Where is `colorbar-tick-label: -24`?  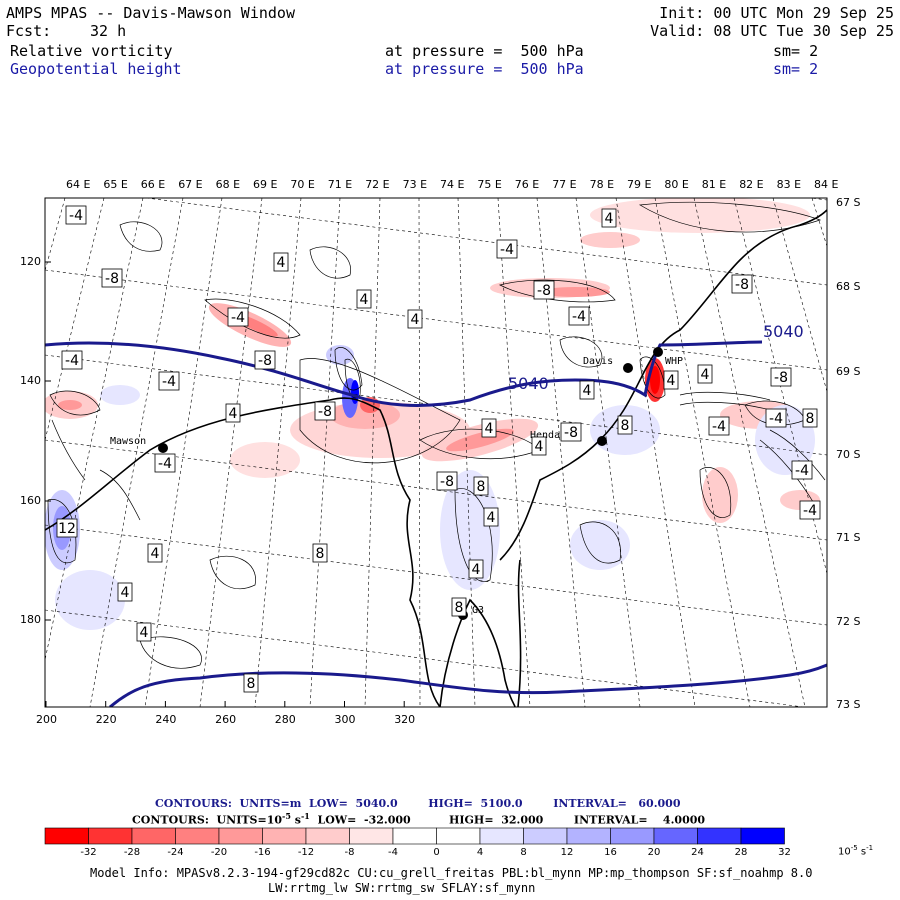
colorbar-tick-label: -24 is located at coordinates (175, 852).